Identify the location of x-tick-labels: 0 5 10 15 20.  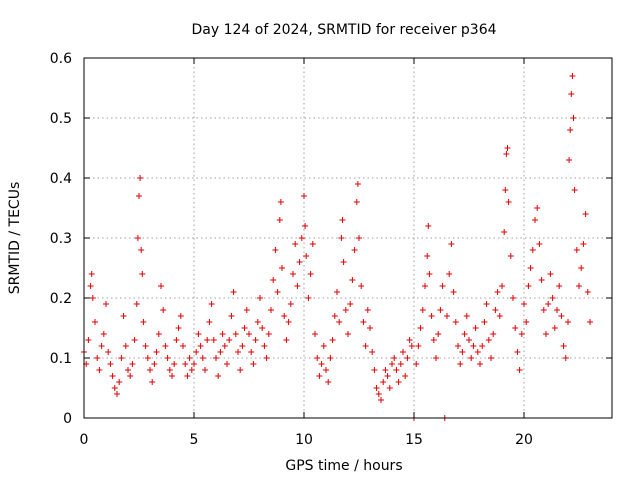
(306, 440).